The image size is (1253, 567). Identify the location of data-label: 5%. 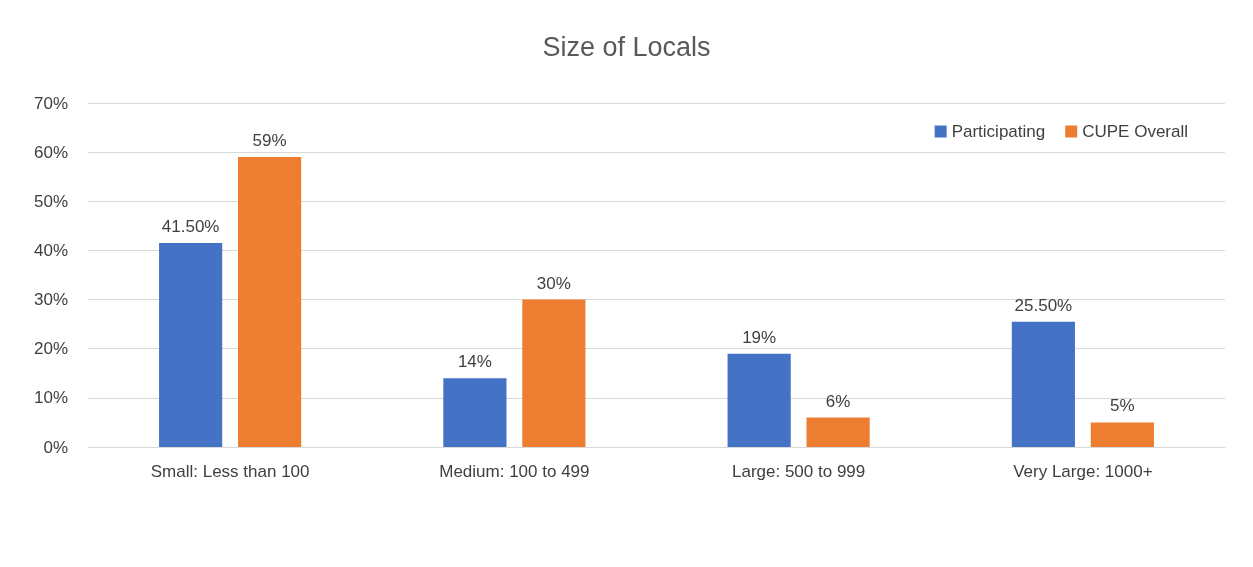
(1122, 406).